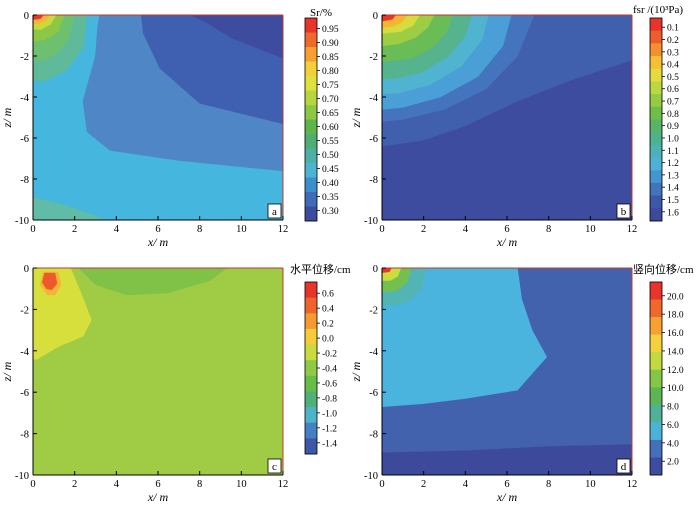  What do you see at coordinates (329, 384) in the screenshot?
I see `colorbar-tick-label: -0.6` at bounding box center [329, 384].